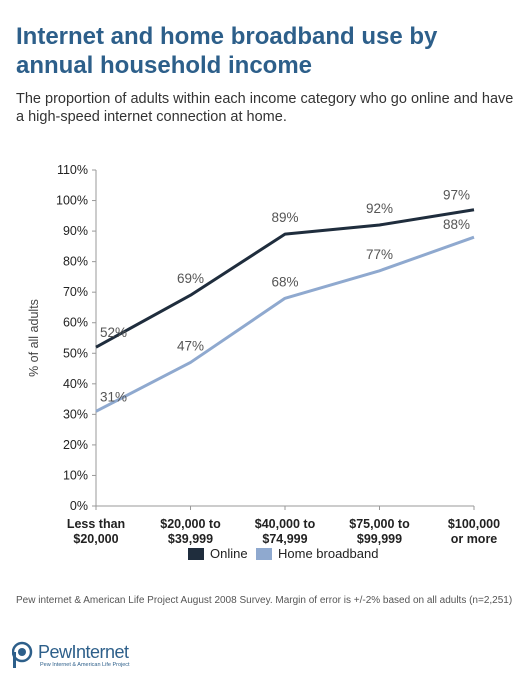 The width and height of the screenshot is (530, 689). What do you see at coordinates (284, 217) in the screenshot?
I see `data-label: 89%` at bounding box center [284, 217].